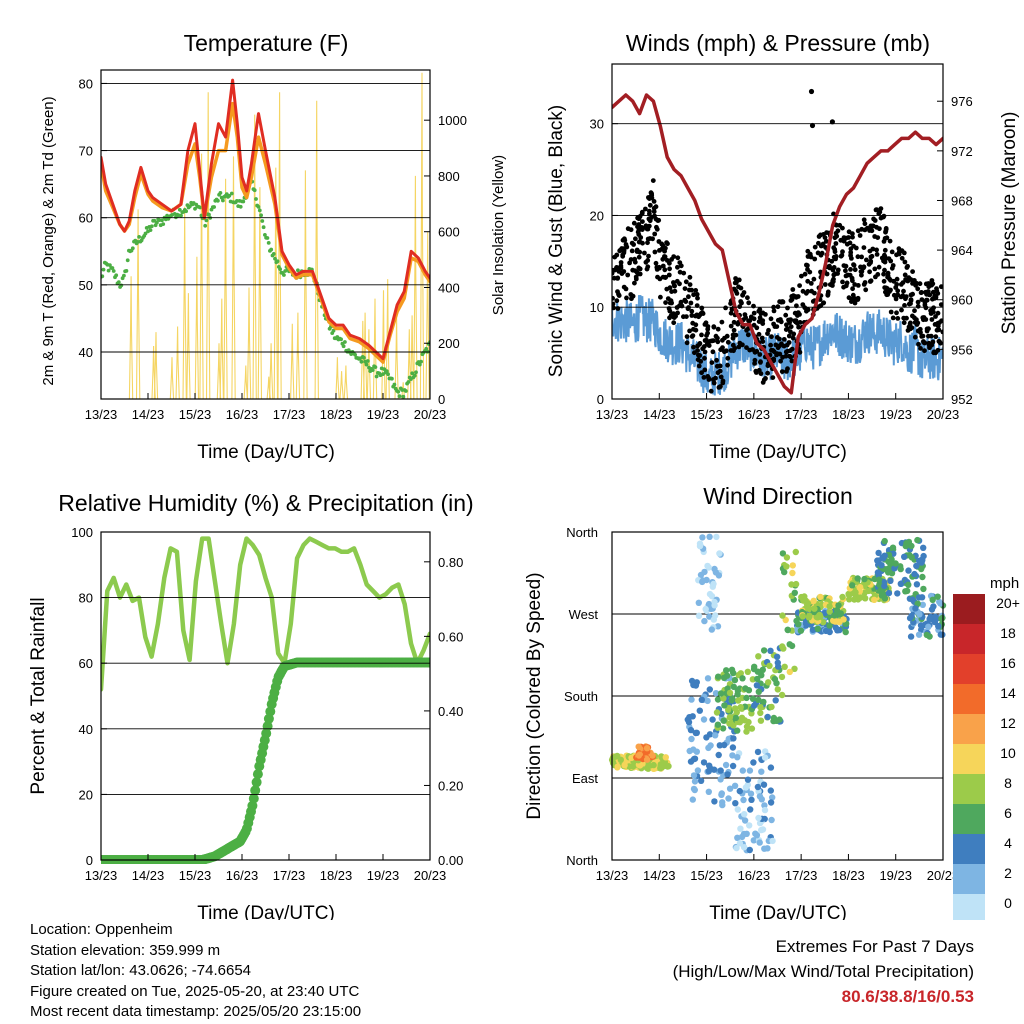 The image size is (1024, 1024). Describe the element at coordinates (242, 875) in the screenshot. I see `humidity-xtick-label: 16/23` at that location.